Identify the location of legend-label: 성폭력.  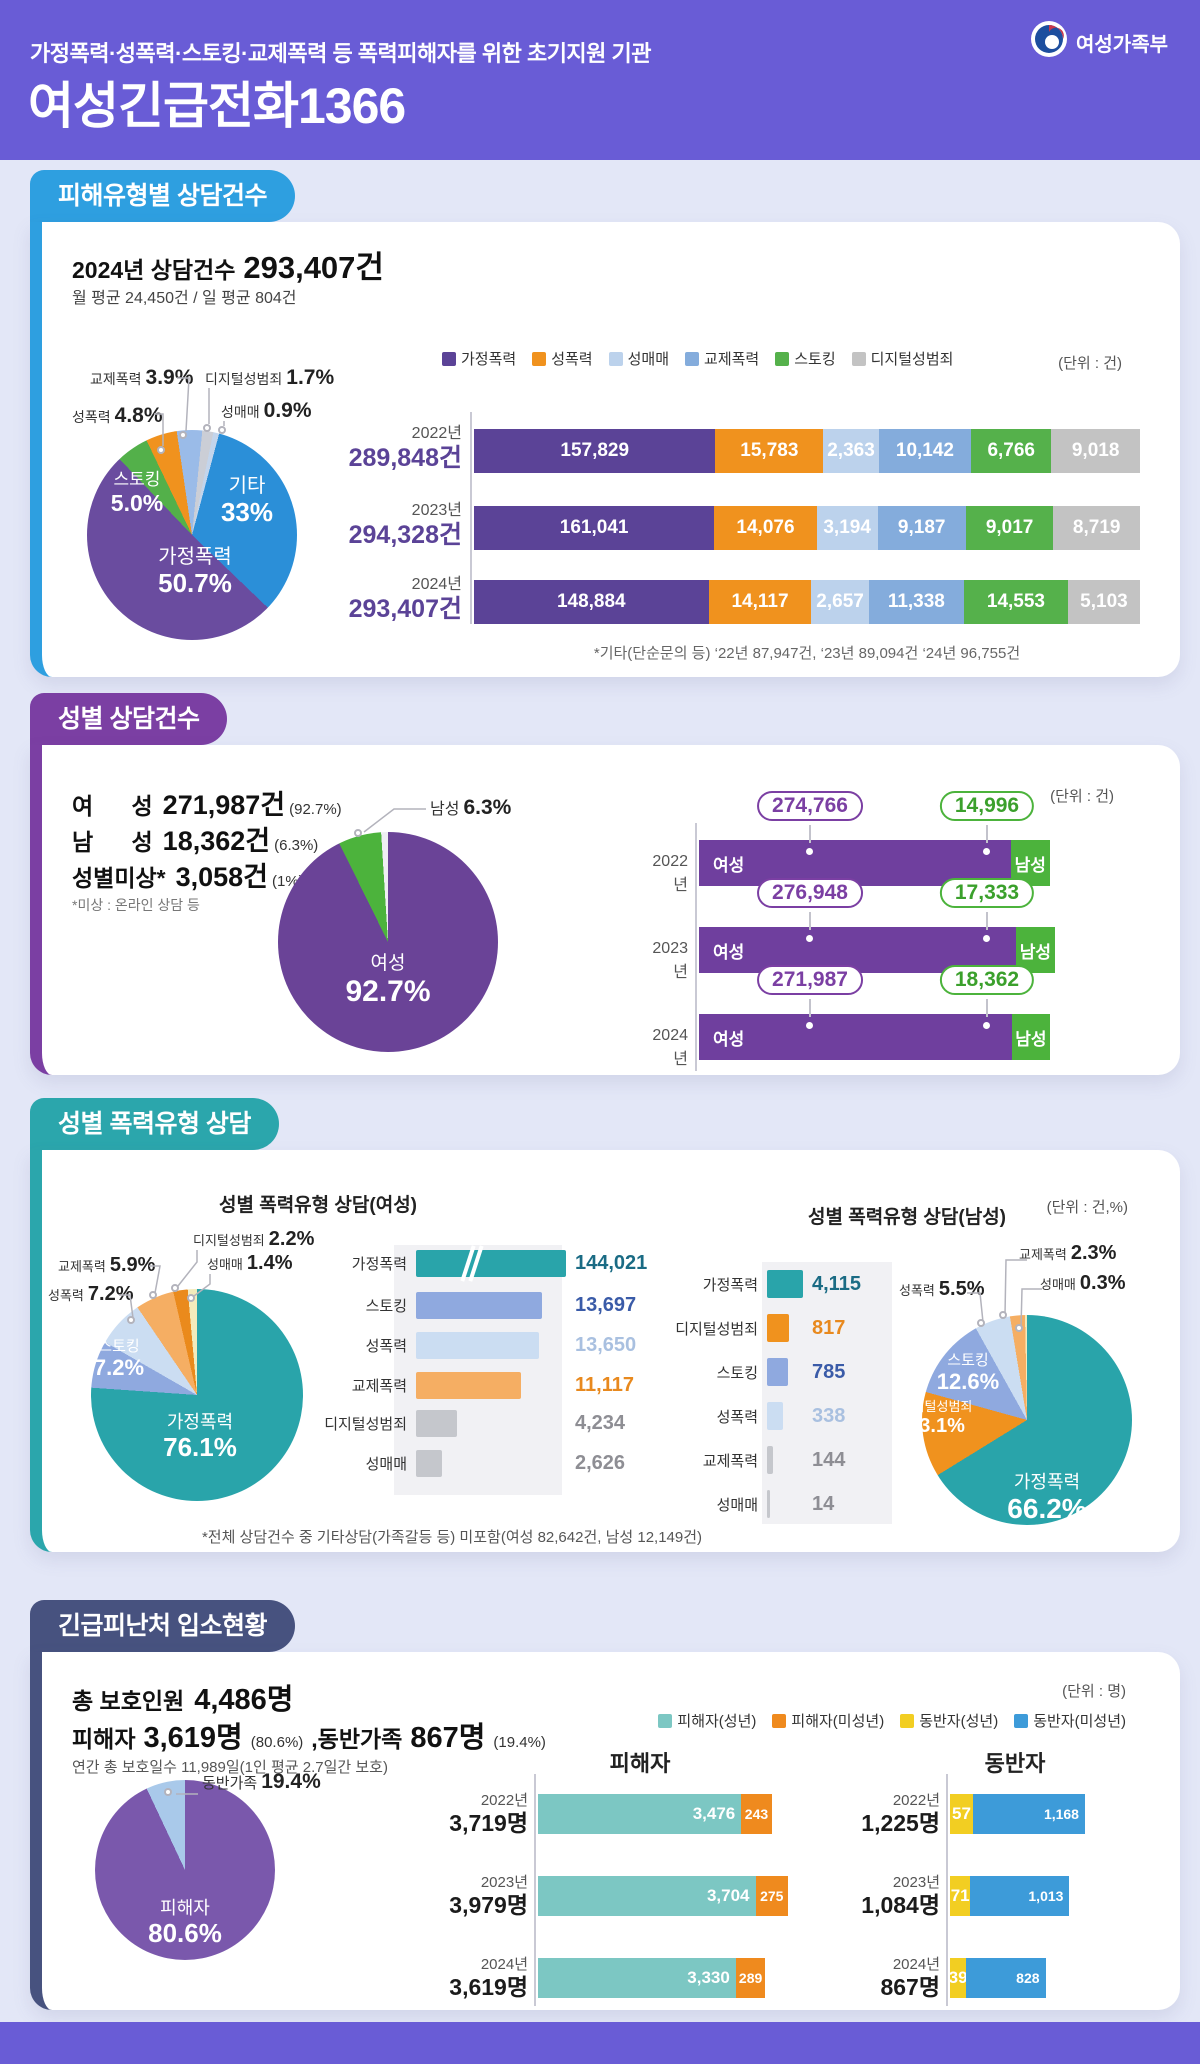
(572, 359).